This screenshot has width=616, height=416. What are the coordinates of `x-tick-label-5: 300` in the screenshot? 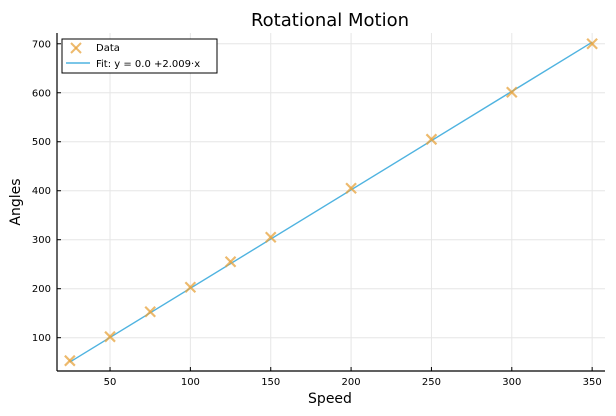 It's located at (511, 382).